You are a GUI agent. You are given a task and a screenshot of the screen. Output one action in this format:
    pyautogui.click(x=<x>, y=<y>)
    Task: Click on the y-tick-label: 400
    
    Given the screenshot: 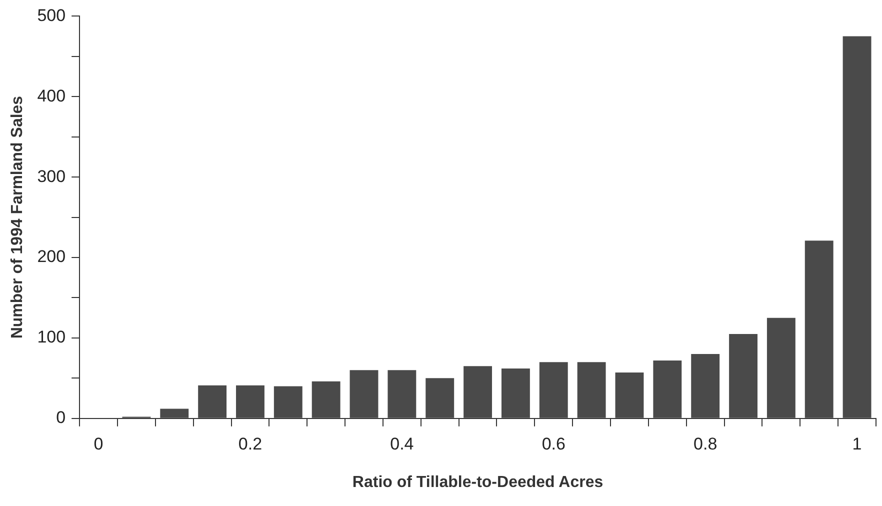 What is the action you would take?
    pyautogui.click(x=51, y=96)
    